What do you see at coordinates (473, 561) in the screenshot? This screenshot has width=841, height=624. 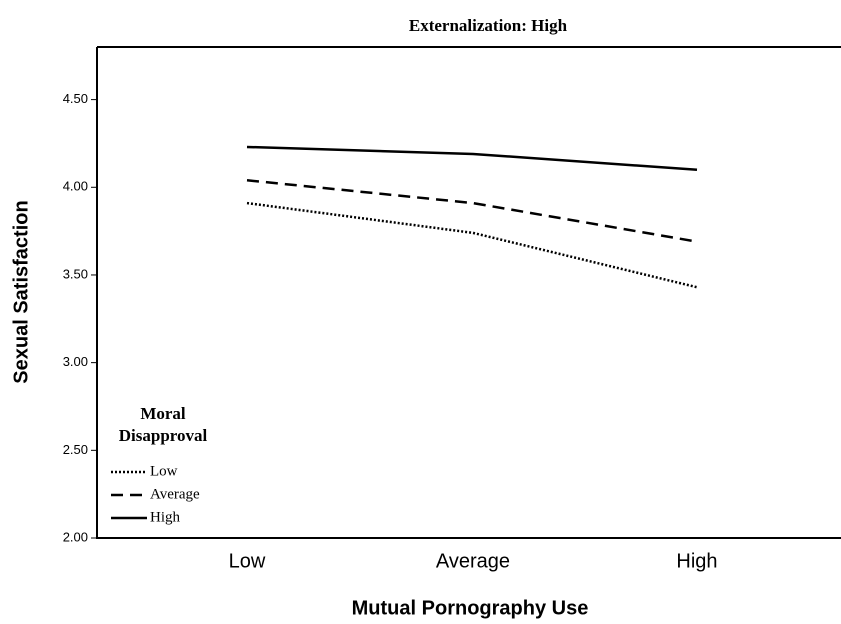 I see `x-tick-label: Average` at bounding box center [473, 561].